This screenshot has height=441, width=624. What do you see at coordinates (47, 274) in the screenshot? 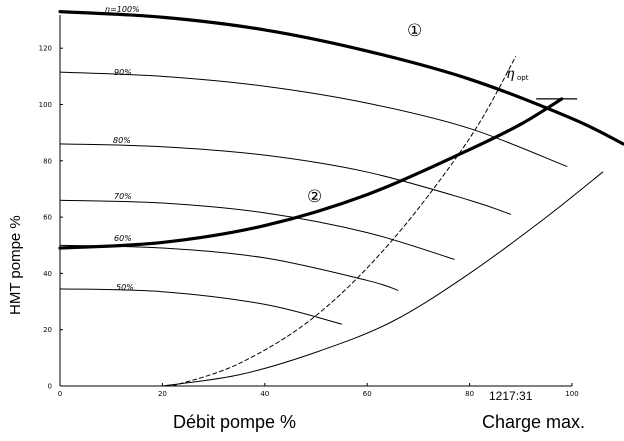
I see `y-tick-label: 40` at bounding box center [47, 274].